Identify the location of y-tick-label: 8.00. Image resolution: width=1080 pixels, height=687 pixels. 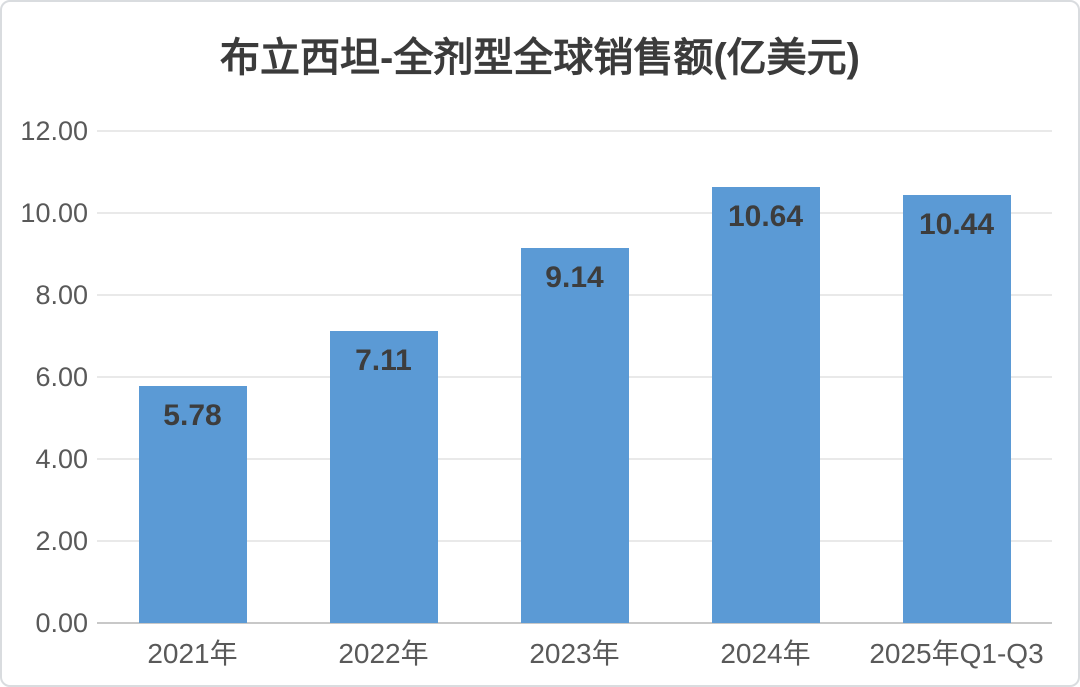
(61, 295).